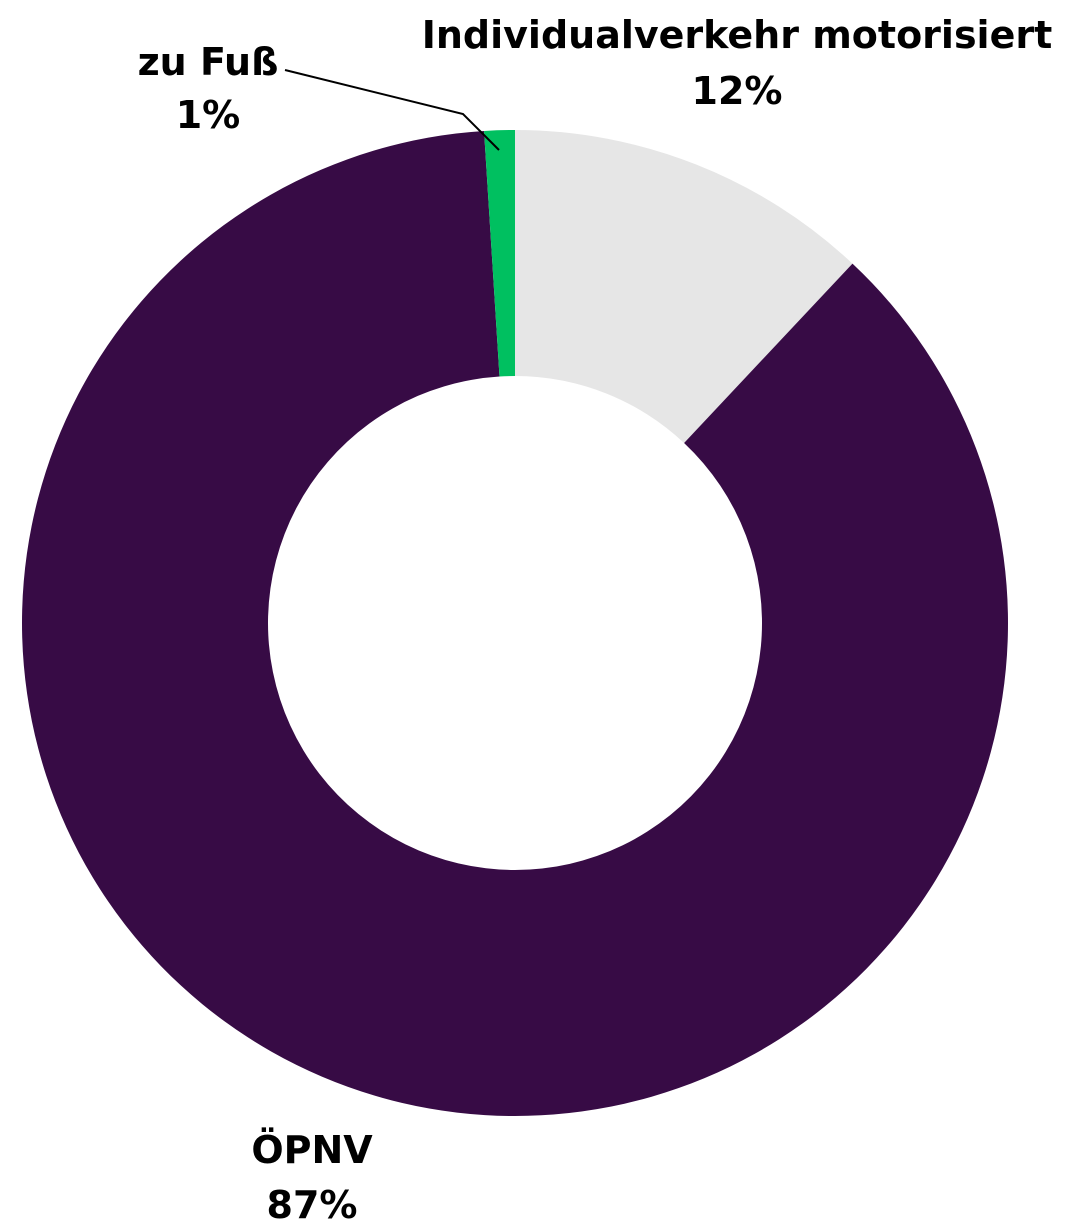  I want to click on slice-label-zu-fuss: zu Fuß, so click(208, 62).